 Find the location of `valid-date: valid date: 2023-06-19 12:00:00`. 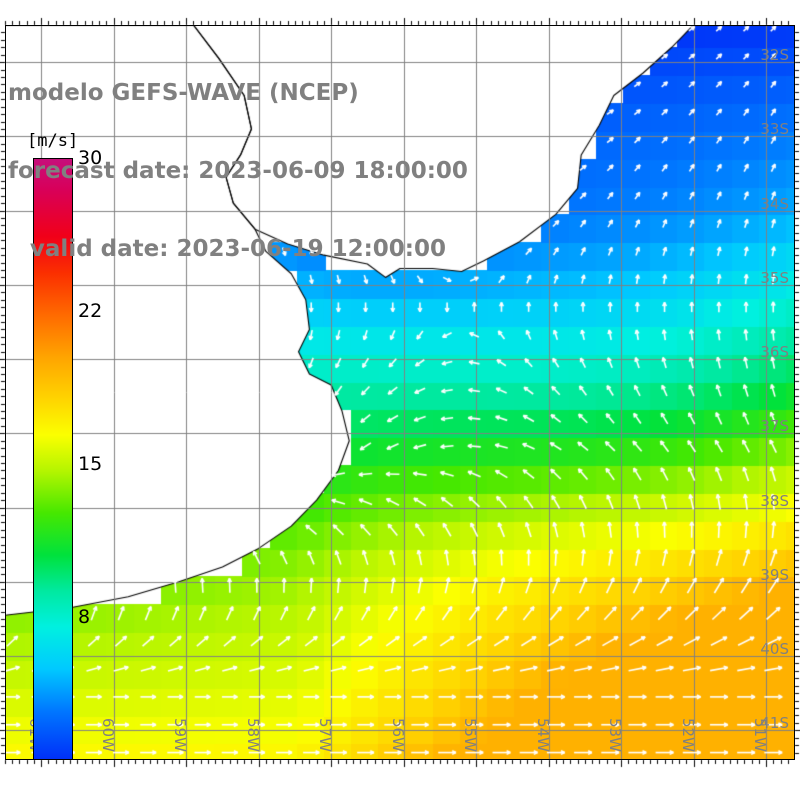

valid-date: valid date: 2023-06-19 12:00:00 is located at coordinates (237, 249).